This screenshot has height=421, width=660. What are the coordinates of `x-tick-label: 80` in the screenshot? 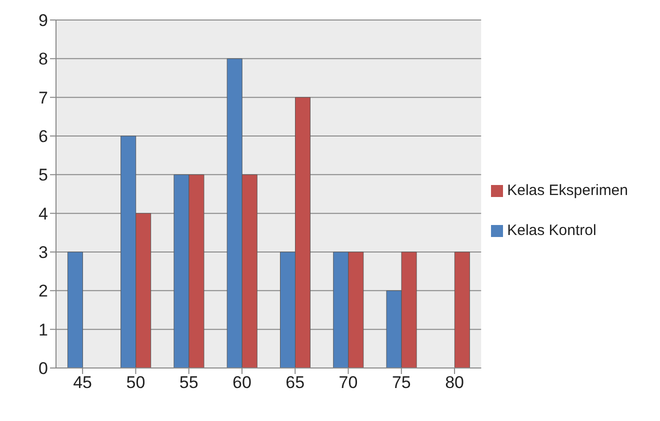 It's located at (454, 382).